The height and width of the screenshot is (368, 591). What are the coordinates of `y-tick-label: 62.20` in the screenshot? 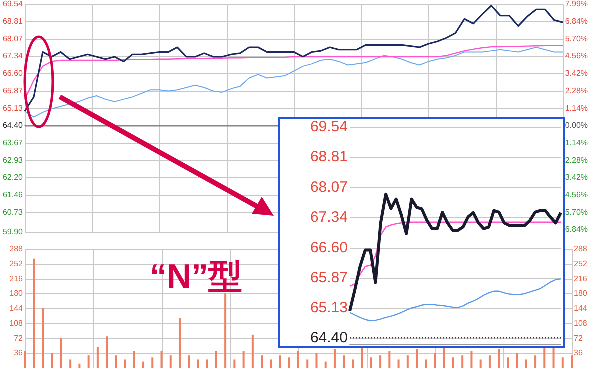 It's located at (13, 177).